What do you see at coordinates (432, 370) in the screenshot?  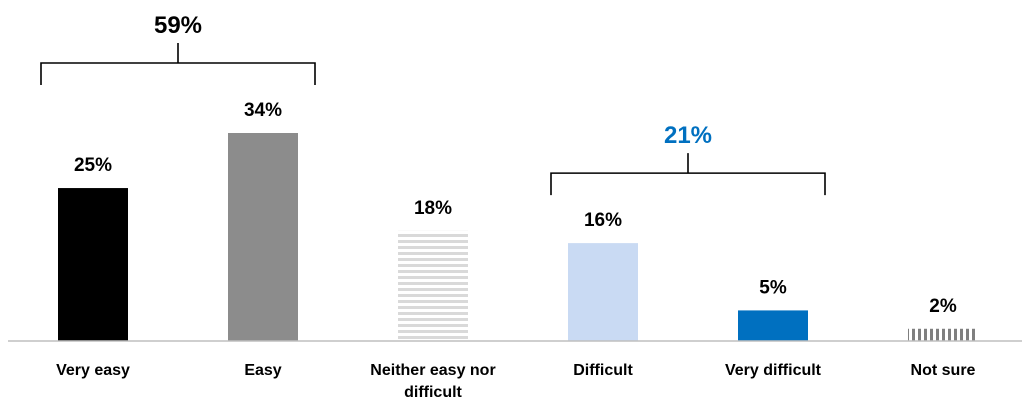 I see `category-label-neither-easy-nor-difficult-line-1: Neither easy nor` at bounding box center [432, 370].